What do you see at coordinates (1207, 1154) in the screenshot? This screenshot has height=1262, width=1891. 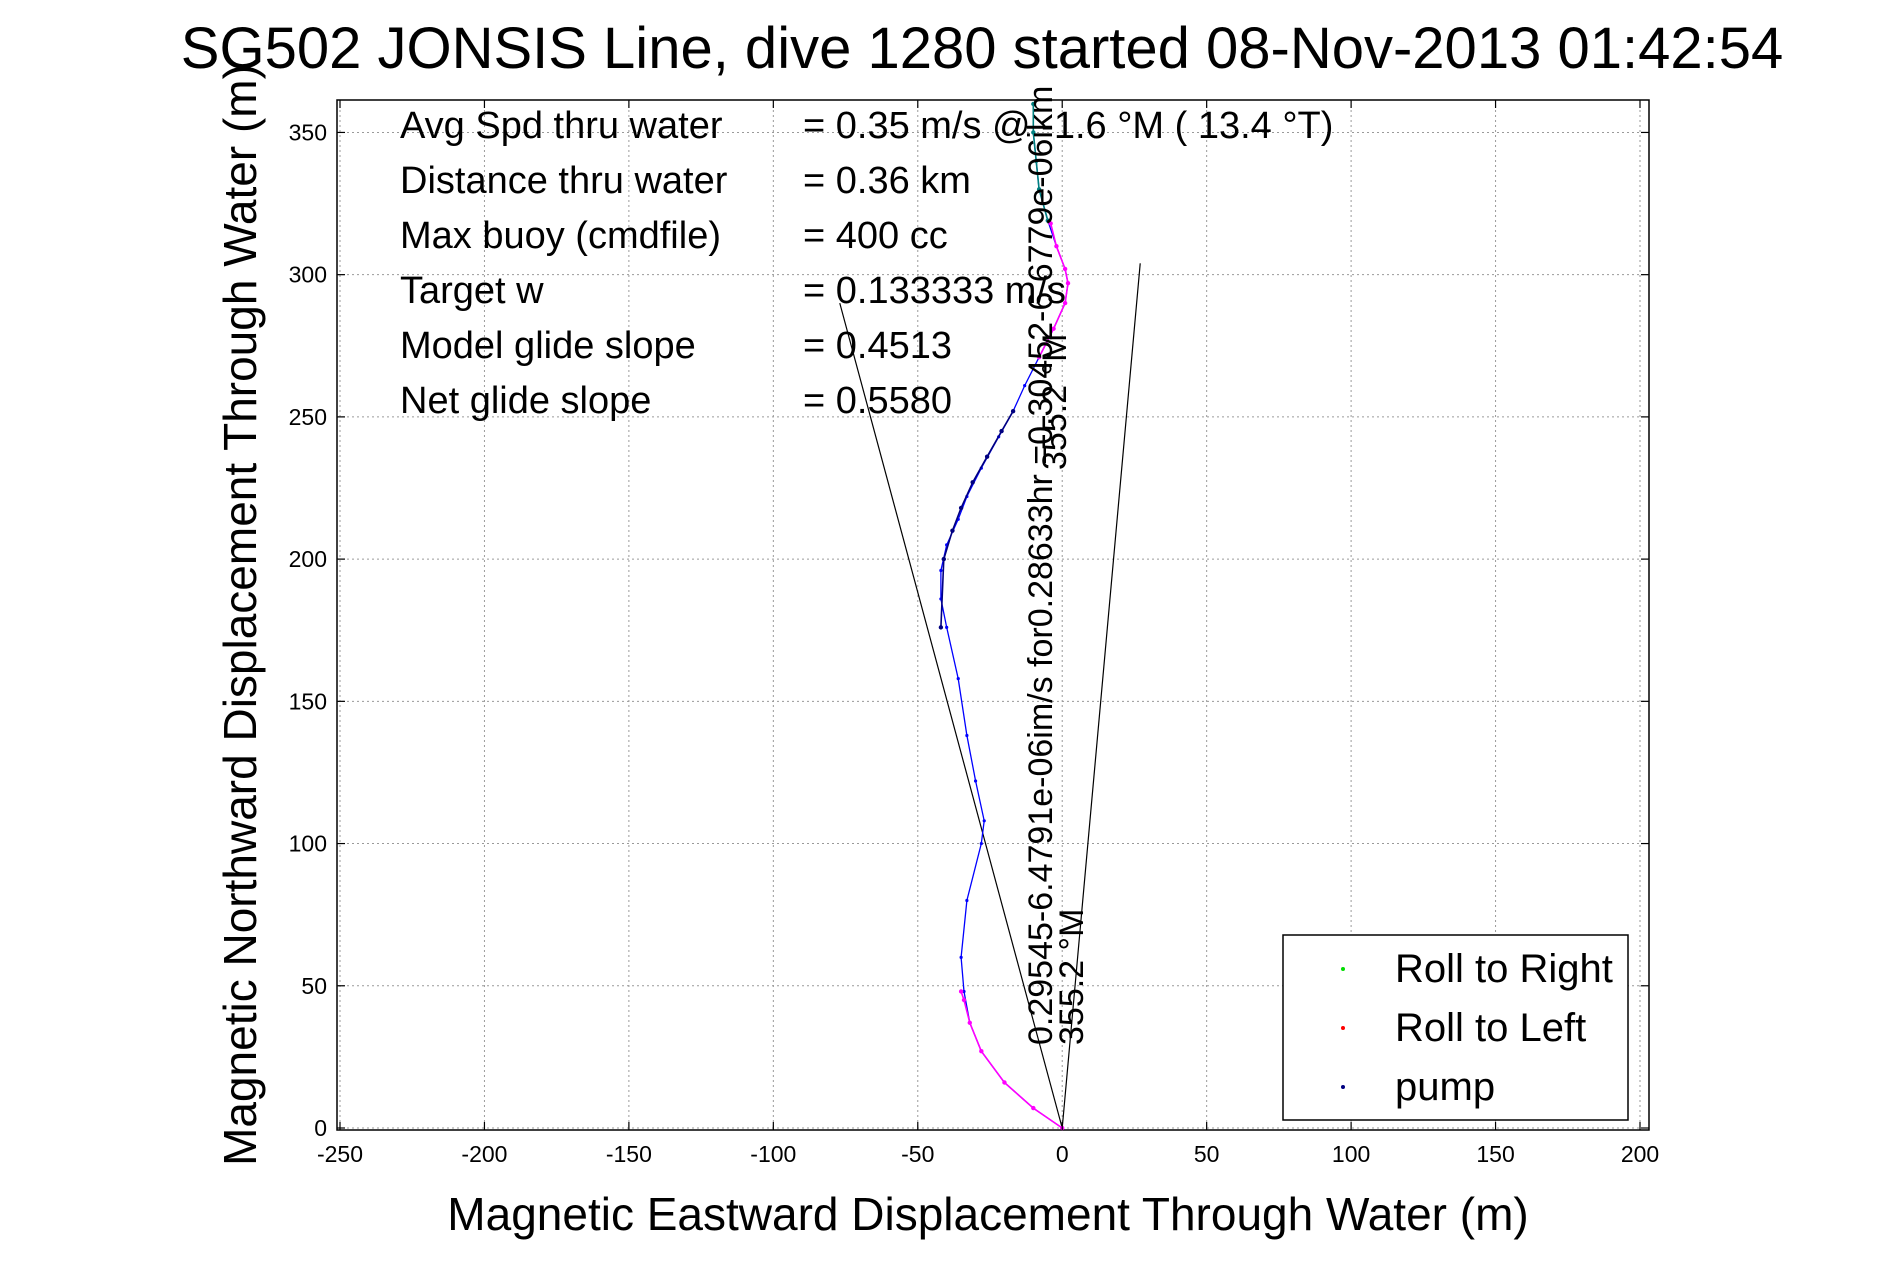 I see `x-tick-label: 50` at bounding box center [1207, 1154].